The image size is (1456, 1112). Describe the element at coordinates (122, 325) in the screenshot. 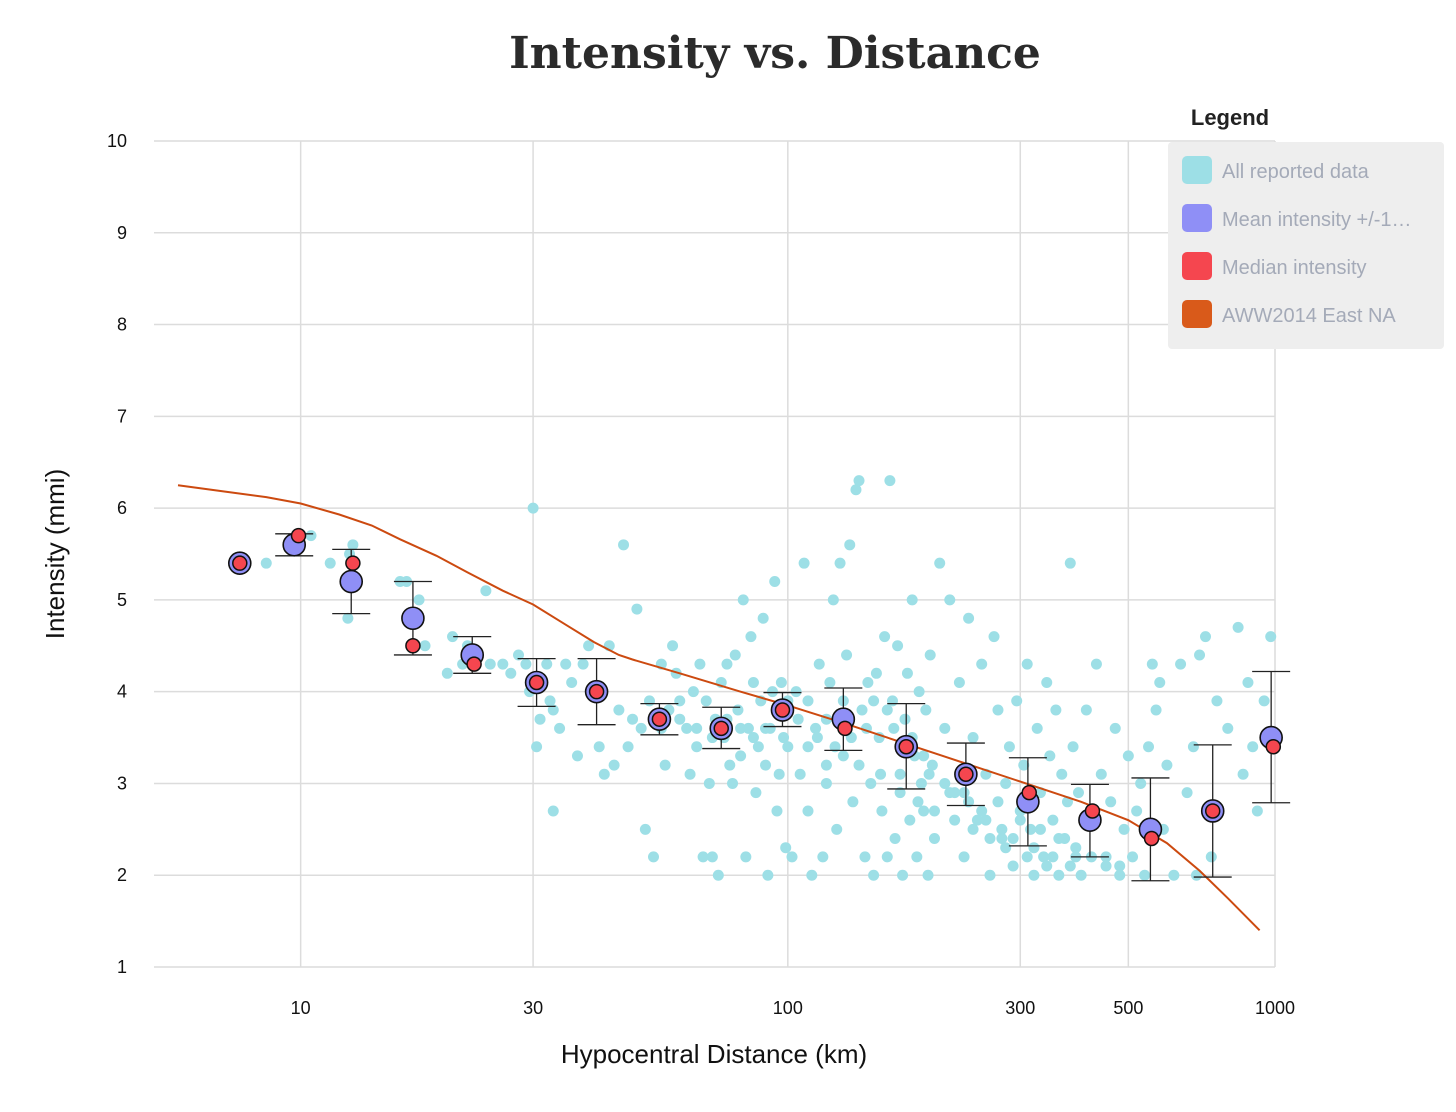

I see `y-tick-label: 8` at that location.